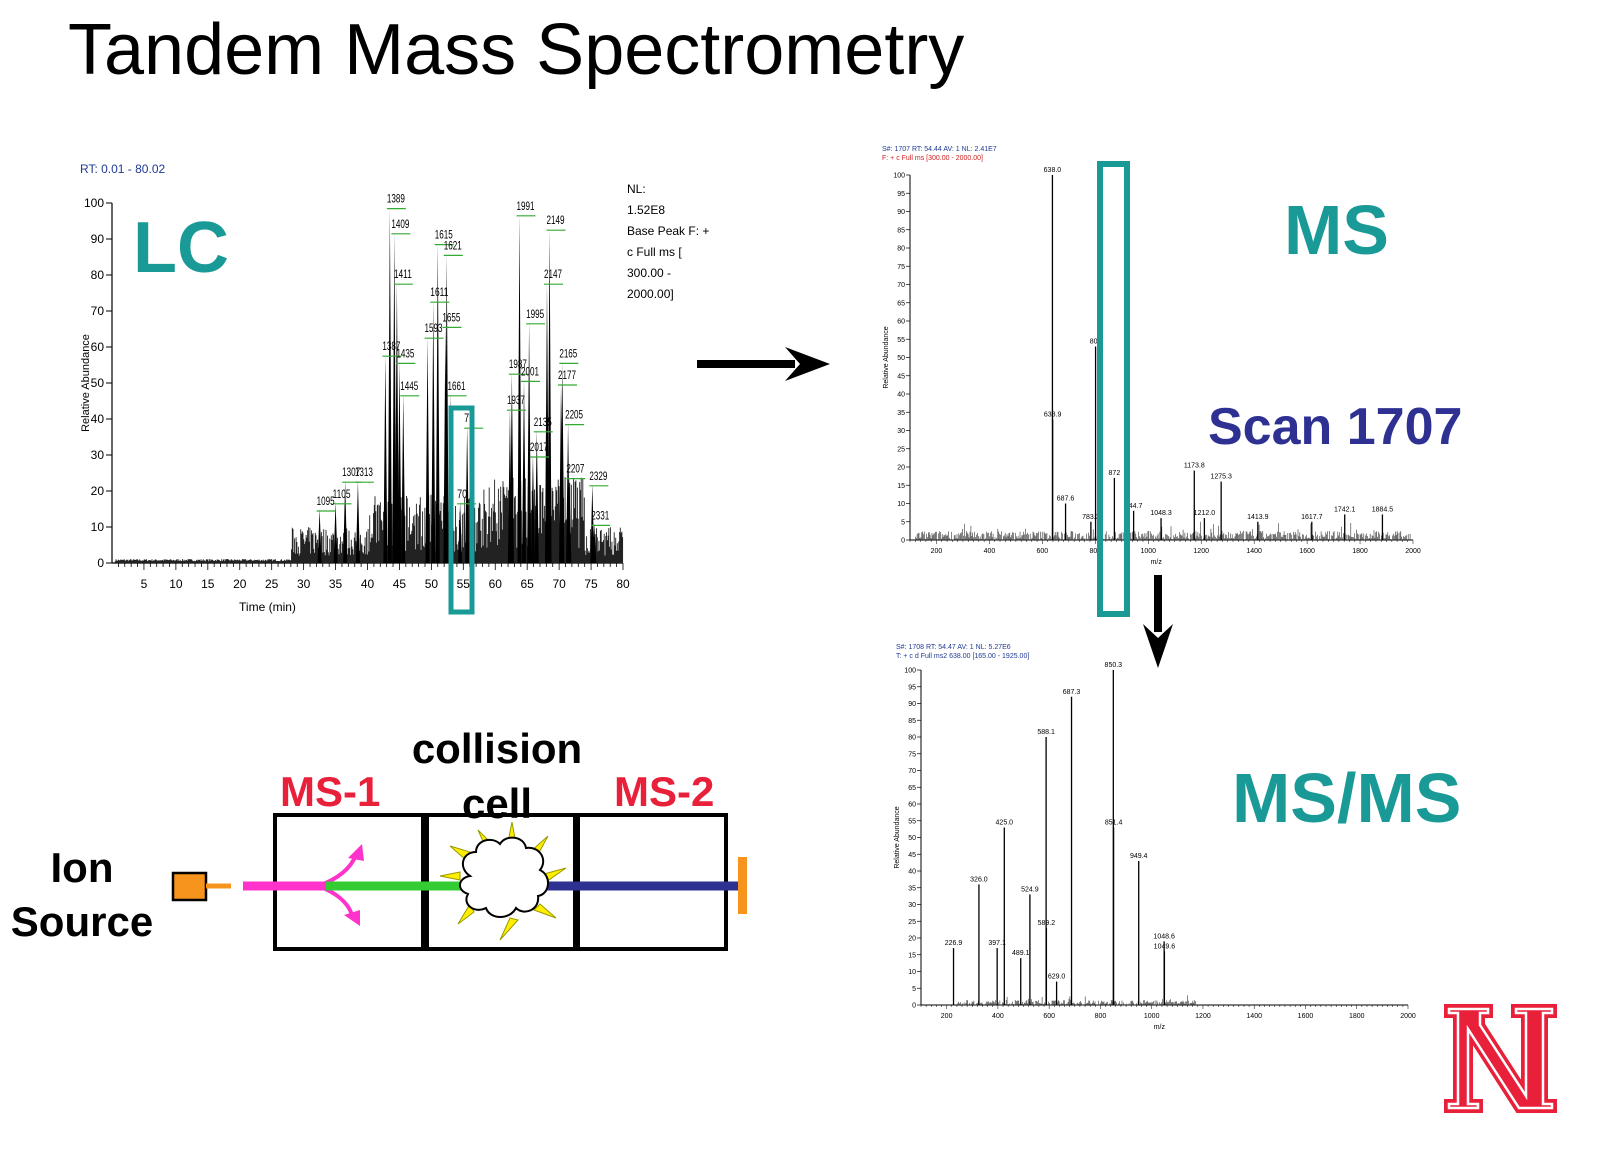 This screenshot has width=1616, height=1166. I want to click on lc-x-tick-label: 80, so click(623, 584).